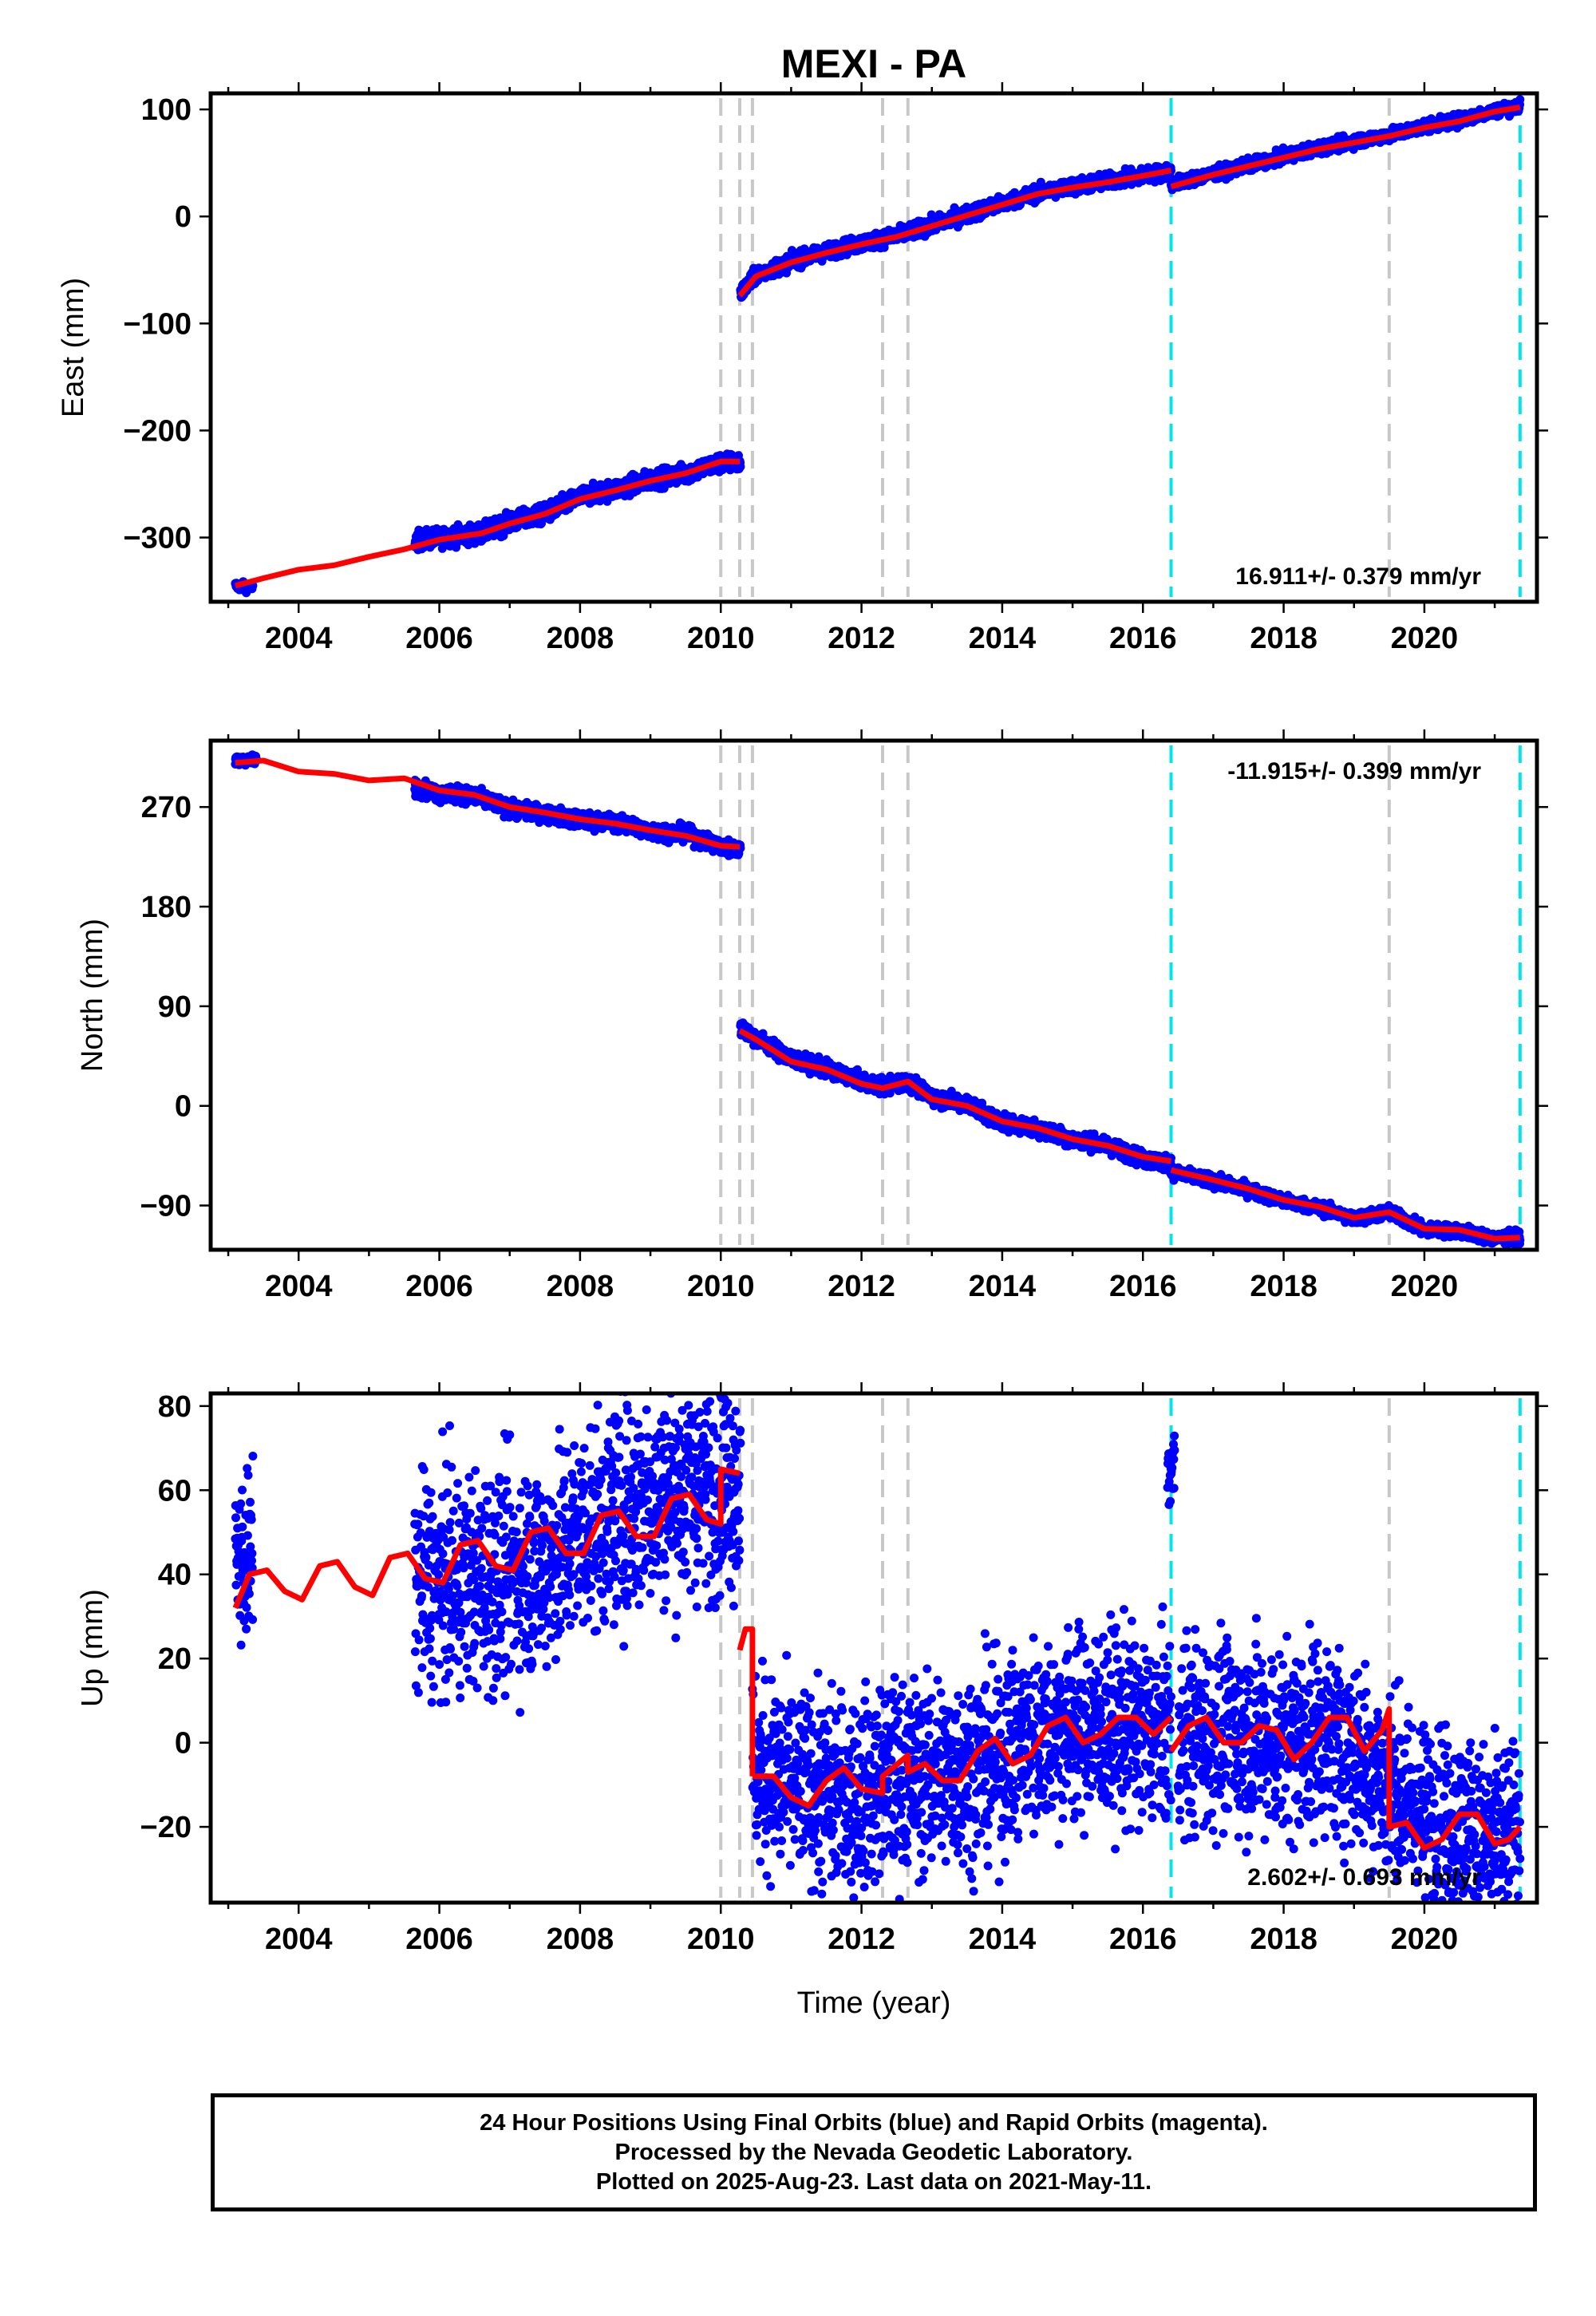 The image size is (1596, 2316). I want to click on y-tick-label: 0, so click(183, 217).